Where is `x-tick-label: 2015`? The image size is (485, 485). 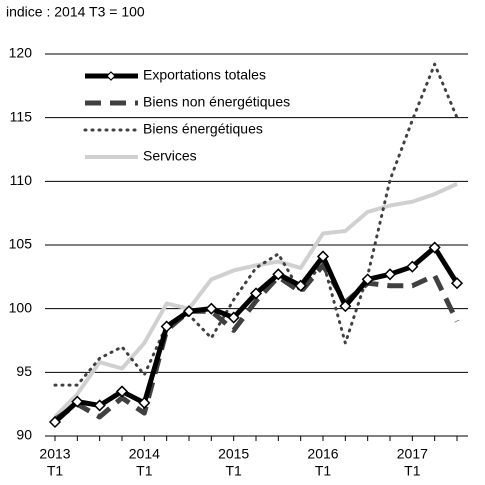
x-tick-label: 2015 is located at coordinates (233, 454).